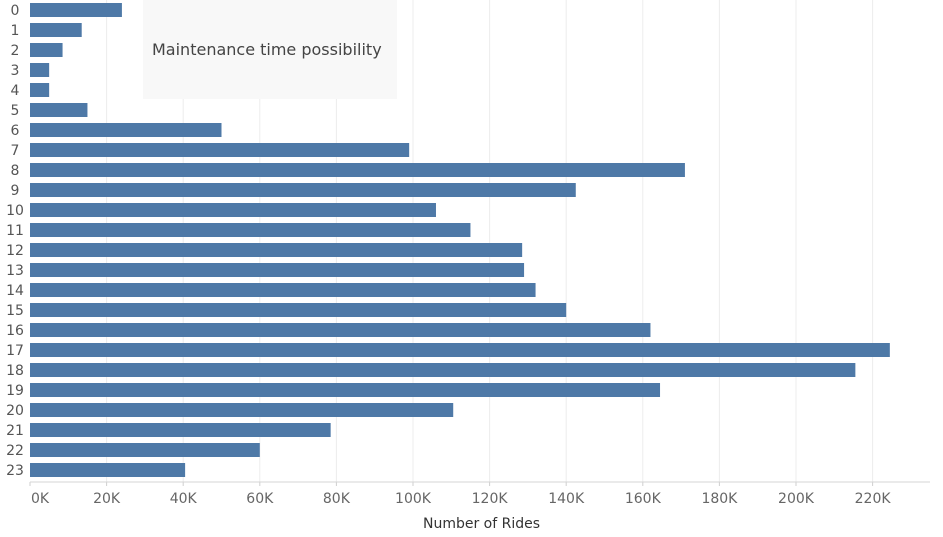 The height and width of the screenshot is (537, 943). Describe the element at coordinates (413, 499) in the screenshot. I see `x-tick-label: 100K` at that location.